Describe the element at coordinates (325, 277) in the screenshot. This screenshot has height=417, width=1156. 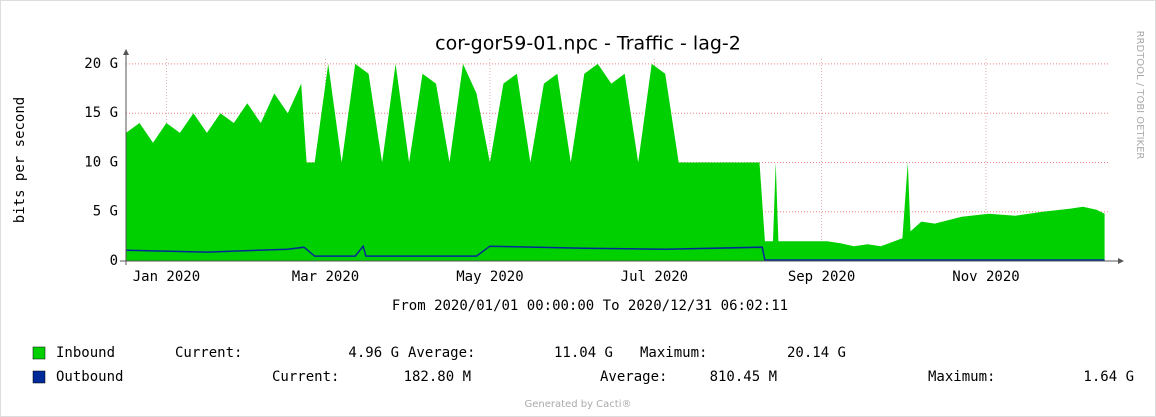
I see `x-tick-label: Mar 2020` at that location.